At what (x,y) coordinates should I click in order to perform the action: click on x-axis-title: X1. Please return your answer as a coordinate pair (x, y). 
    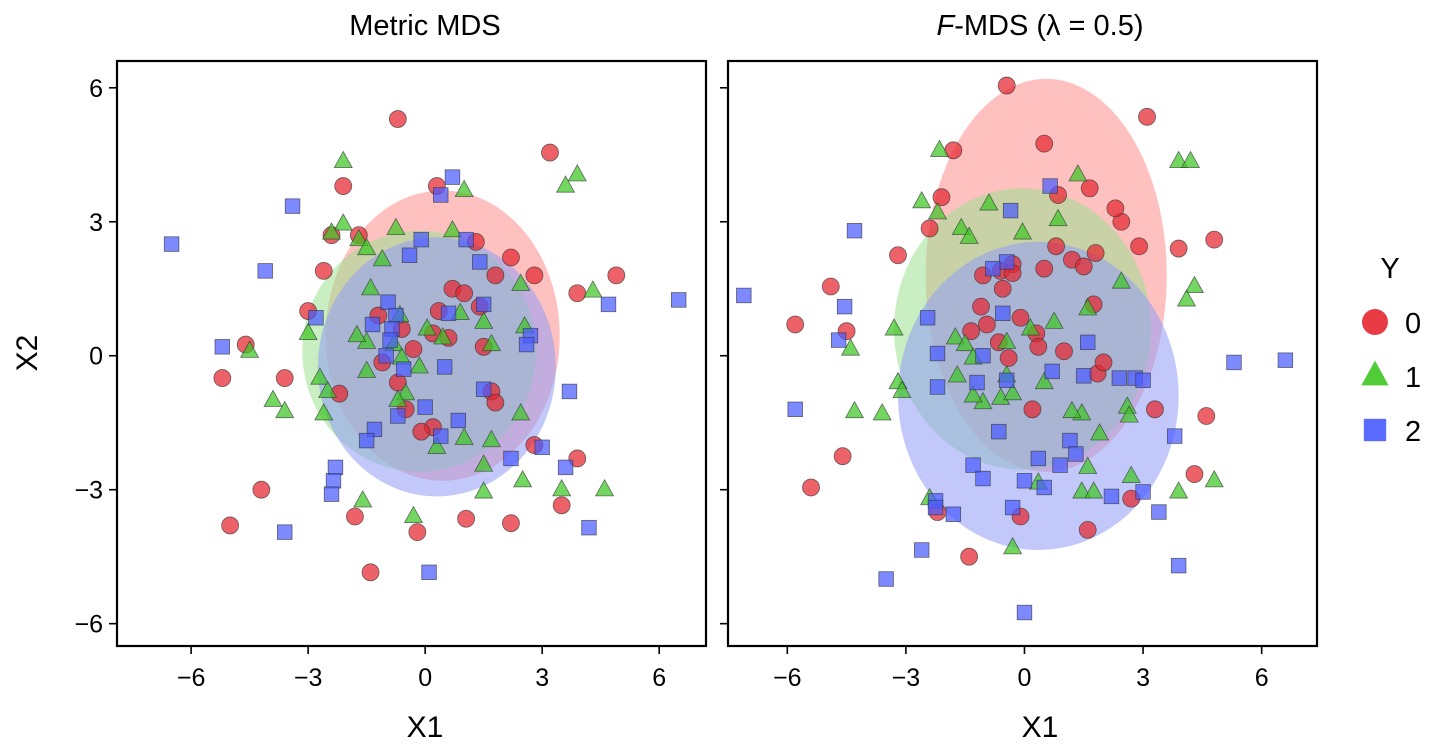
    Looking at the image, I should click on (425, 727).